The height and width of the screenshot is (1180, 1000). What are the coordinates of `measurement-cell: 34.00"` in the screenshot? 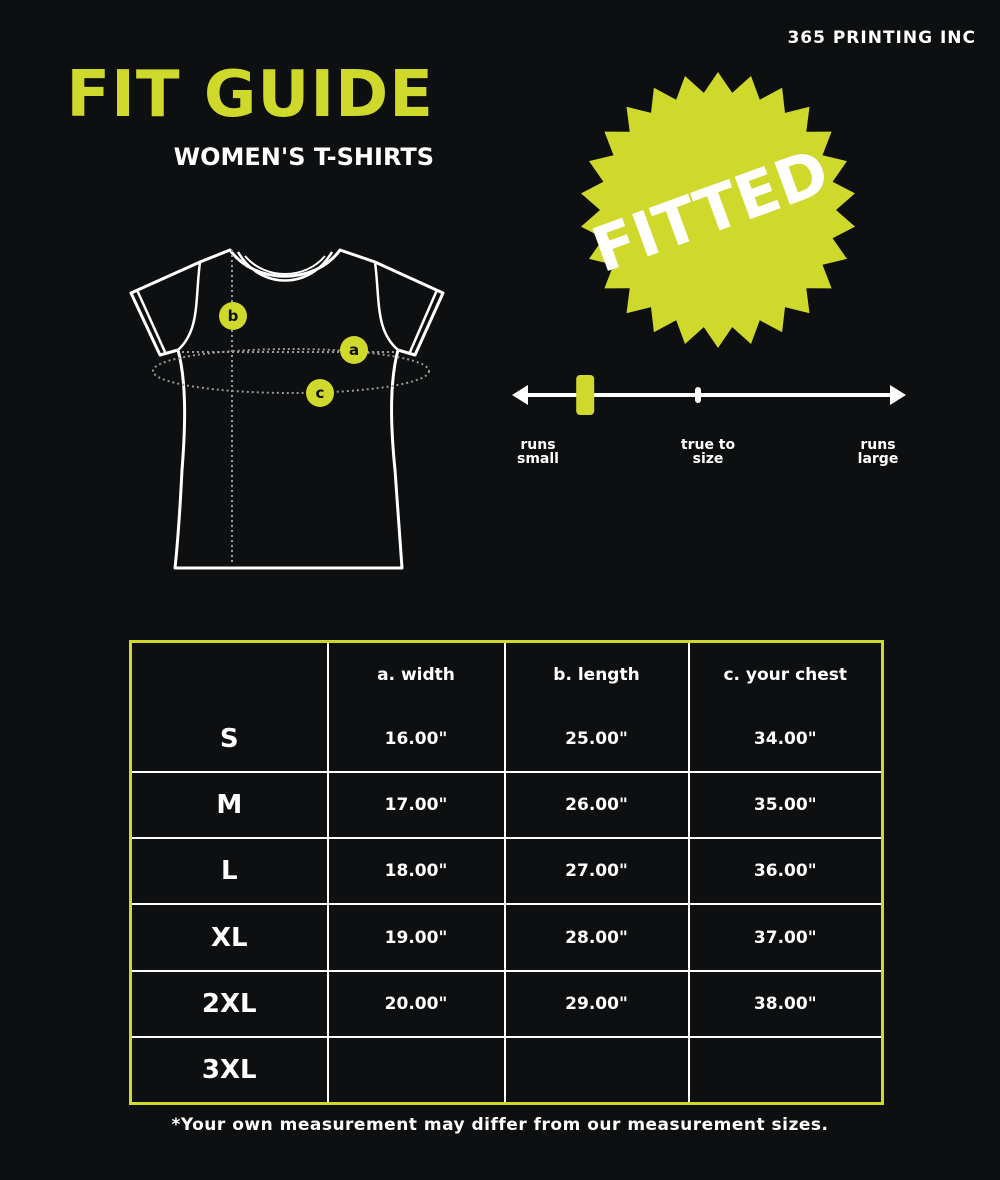 It's located at (785, 740).